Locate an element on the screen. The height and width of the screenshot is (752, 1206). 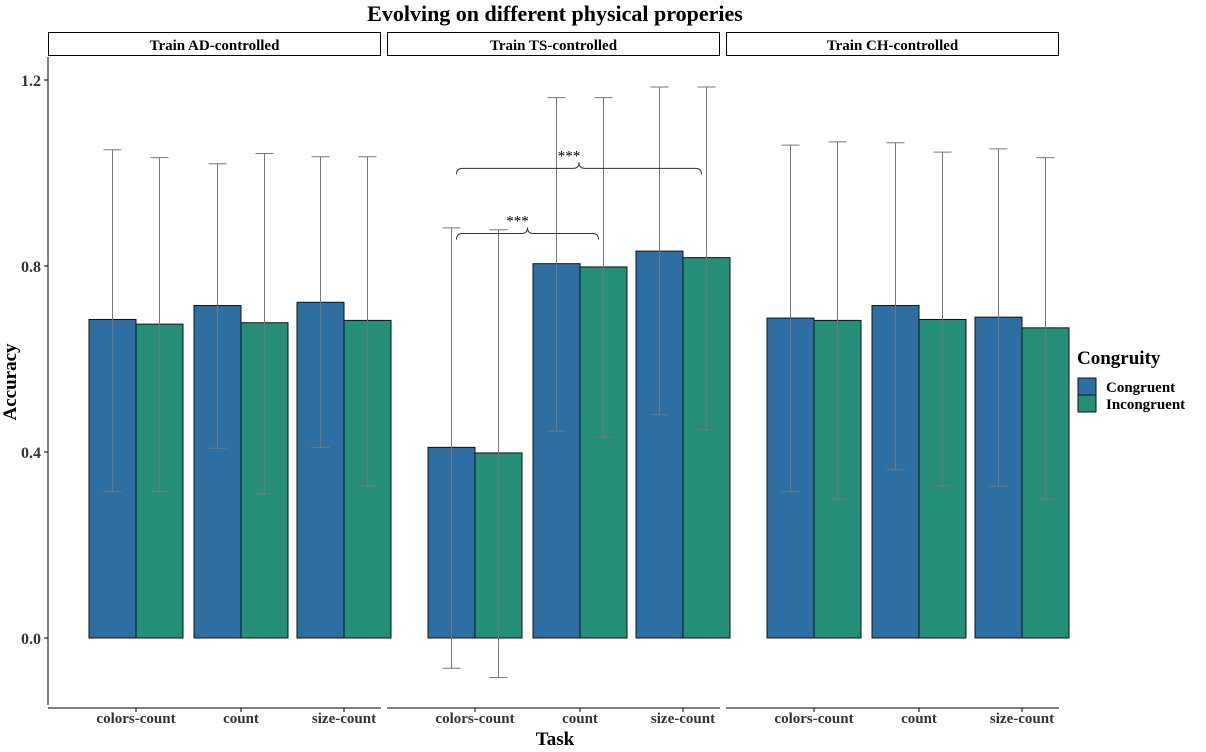
facet-strip-label: Train TS-controlled is located at coordinates (554, 46).